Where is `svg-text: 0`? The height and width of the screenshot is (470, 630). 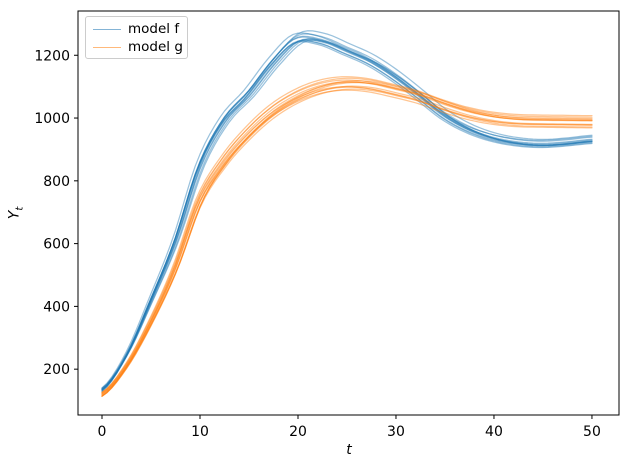 svg-text: 0 is located at coordinates (102, 432).